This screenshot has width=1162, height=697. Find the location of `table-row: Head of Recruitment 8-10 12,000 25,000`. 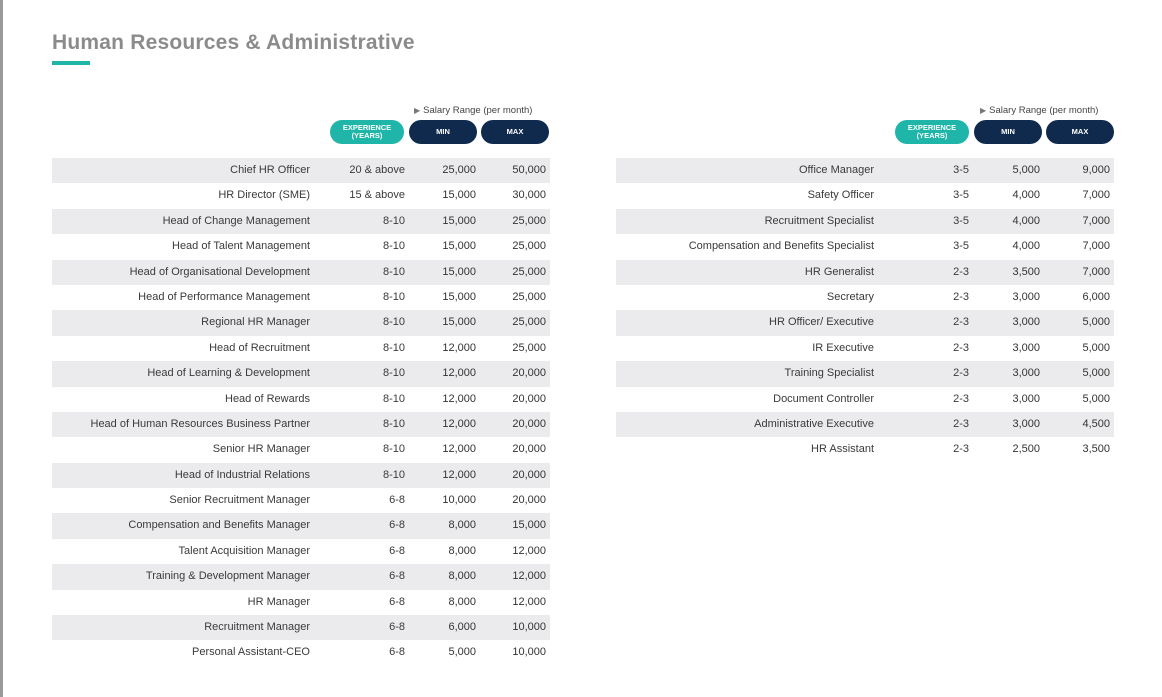

table-row: Head of Recruitment 8-10 12,000 25,000 is located at coordinates (301, 348).